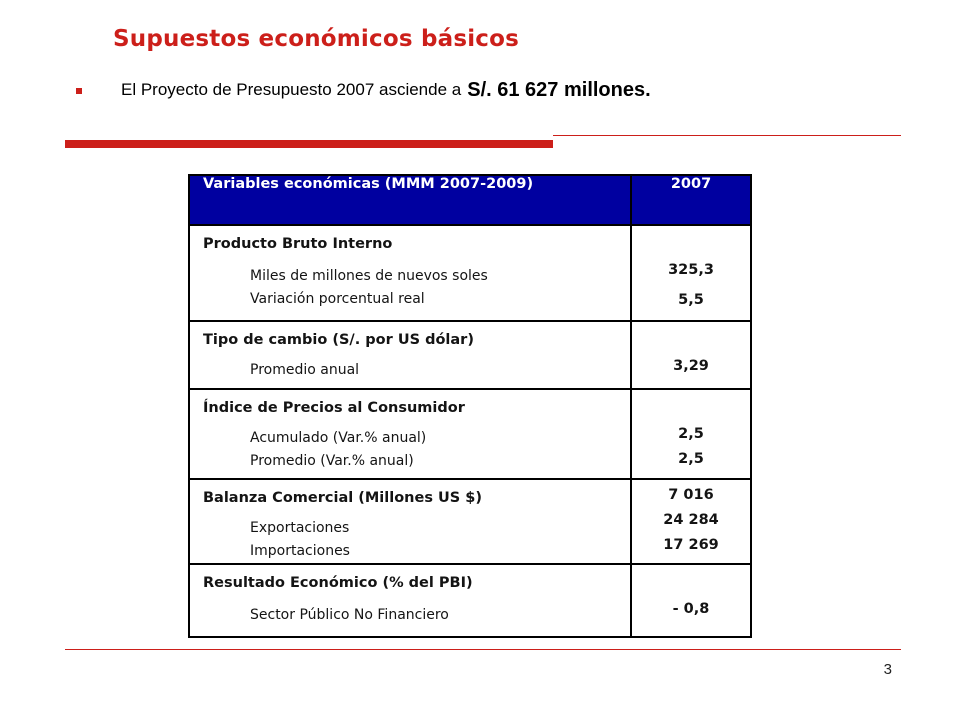 This screenshot has width=960, height=720. What do you see at coordinates (305, 370) in the screenshot?
I see `row-item: Promedio anual` at bounding box center [305, 370].